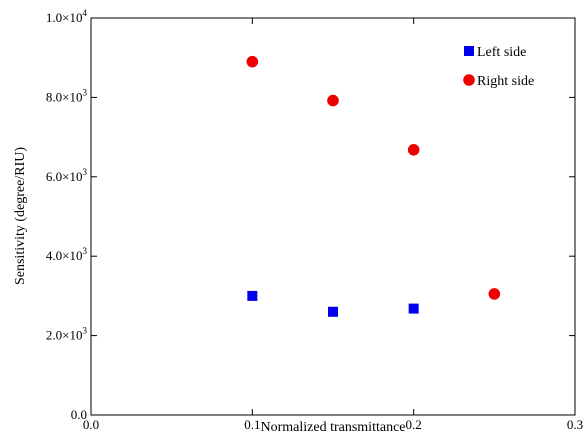 This screenshot has height=433, width=586. I want to click on y-tick-label: 4.0×10³, so click(67, 254).